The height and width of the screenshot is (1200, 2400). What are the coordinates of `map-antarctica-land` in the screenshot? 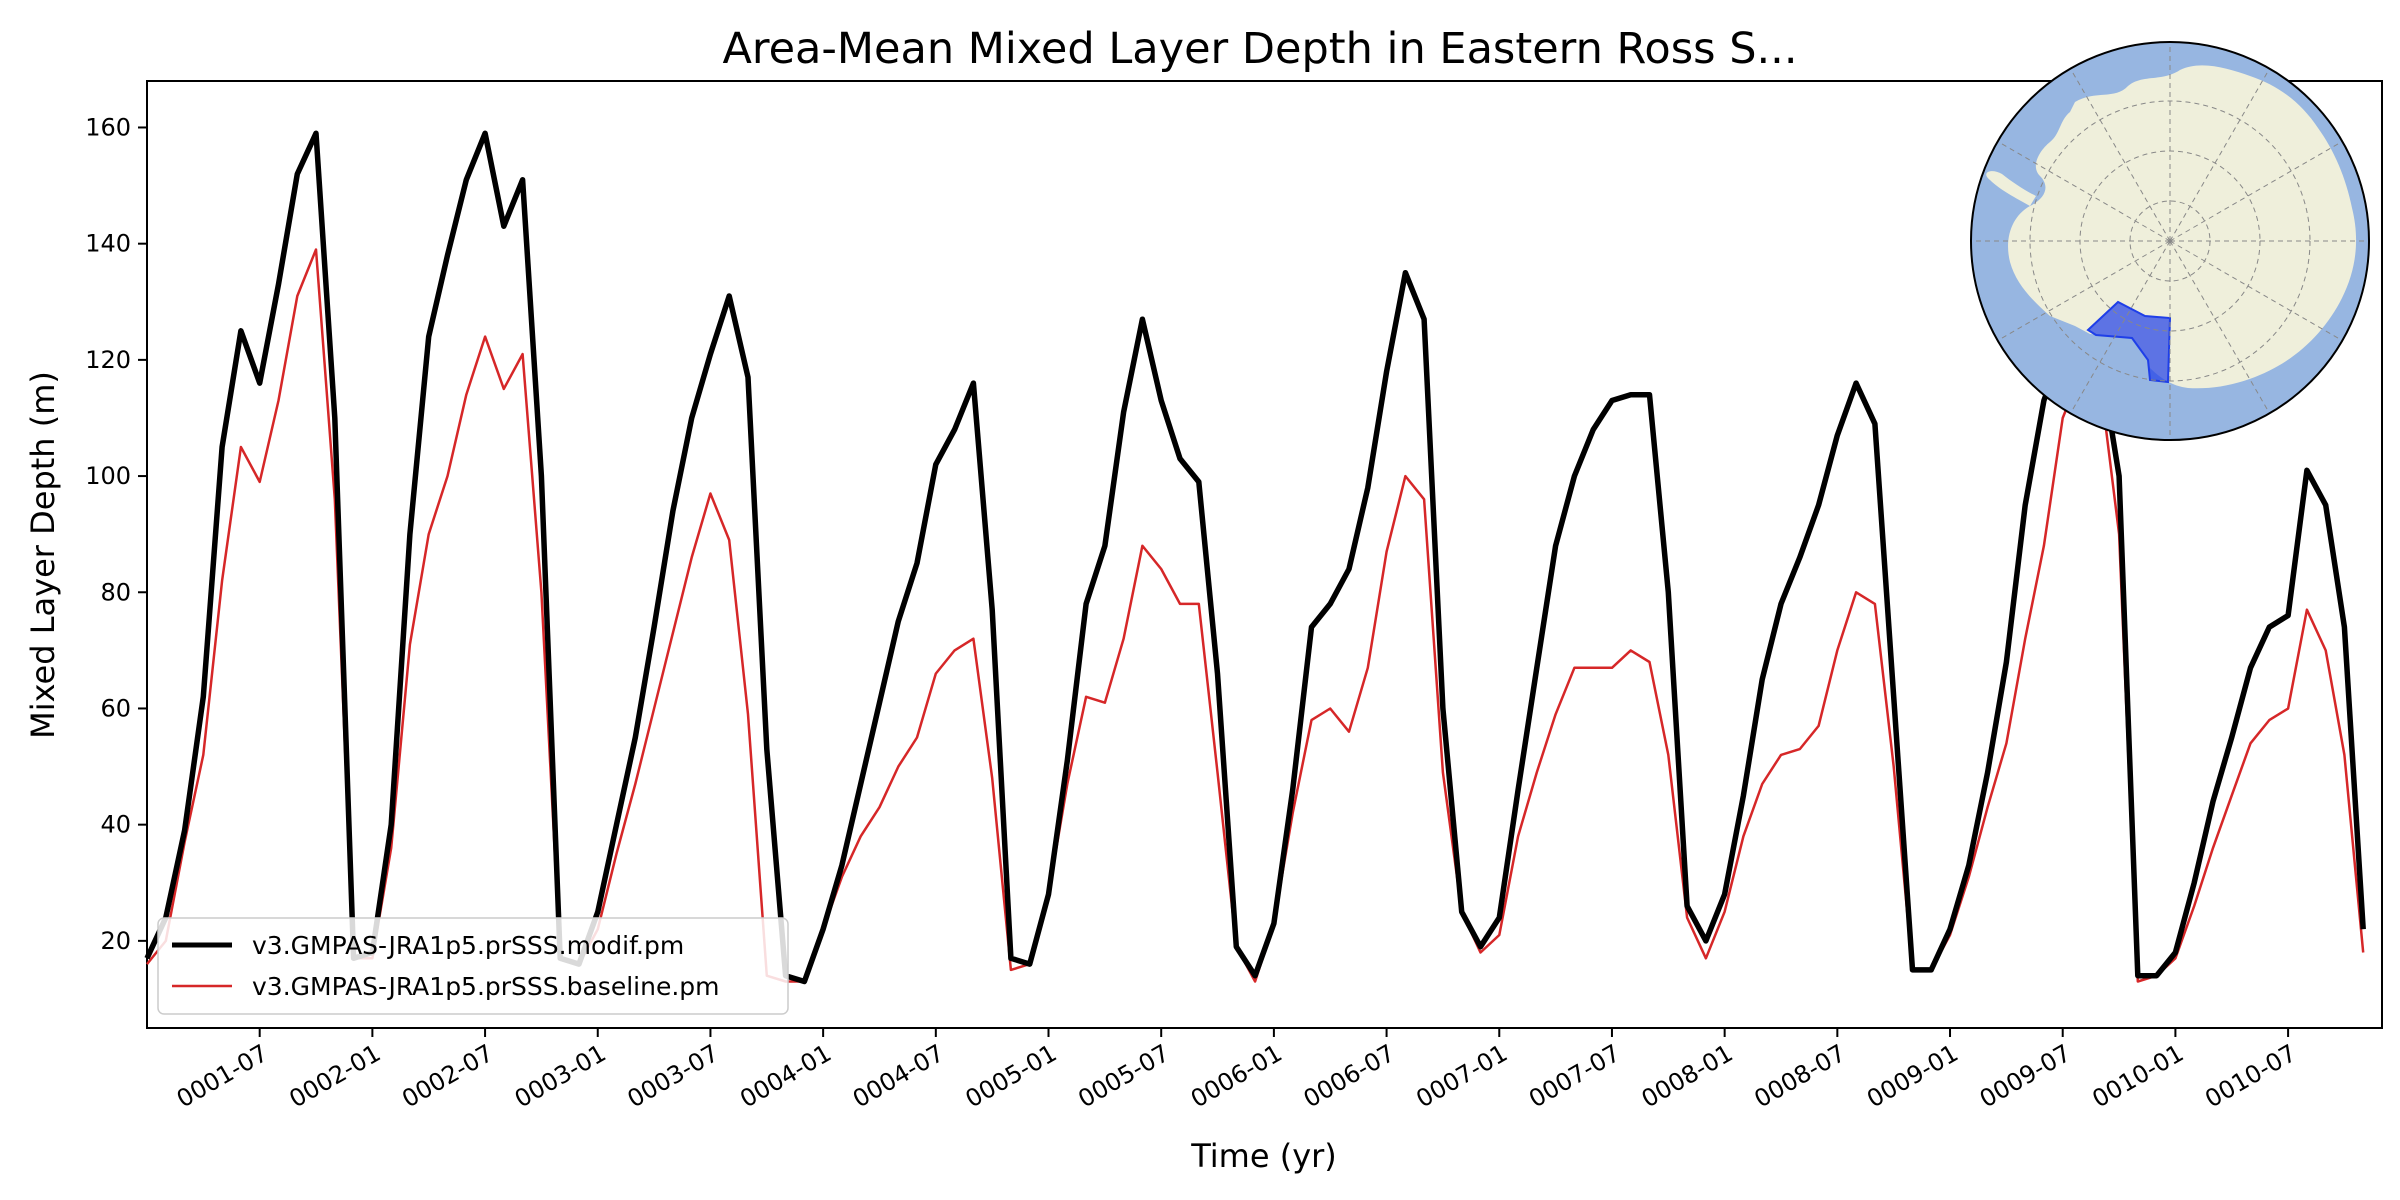 It's located at (2182, 227).